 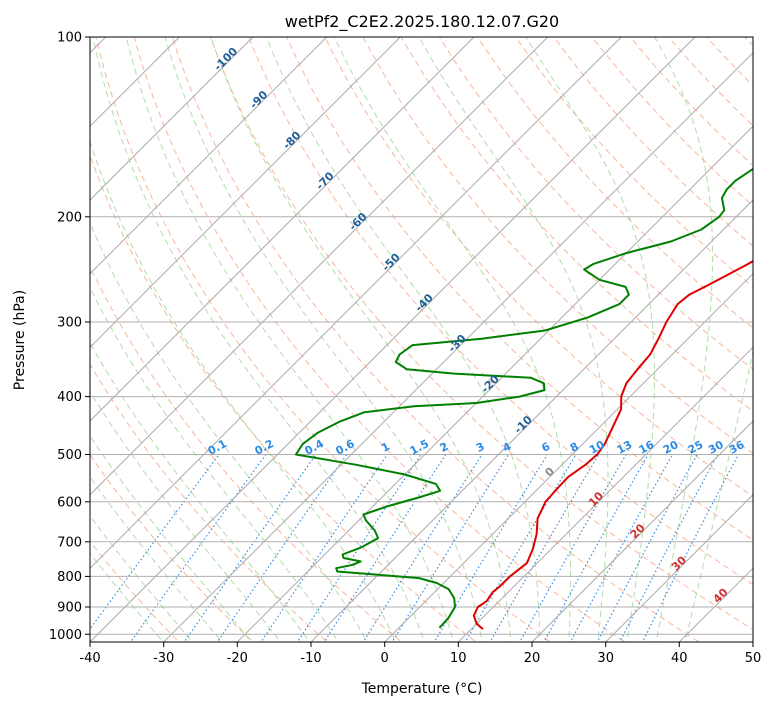 What do you see at coordinates (69, 38) in the screenshot?
I see `y-tick-label: 100` at bounding box center [69, 38].